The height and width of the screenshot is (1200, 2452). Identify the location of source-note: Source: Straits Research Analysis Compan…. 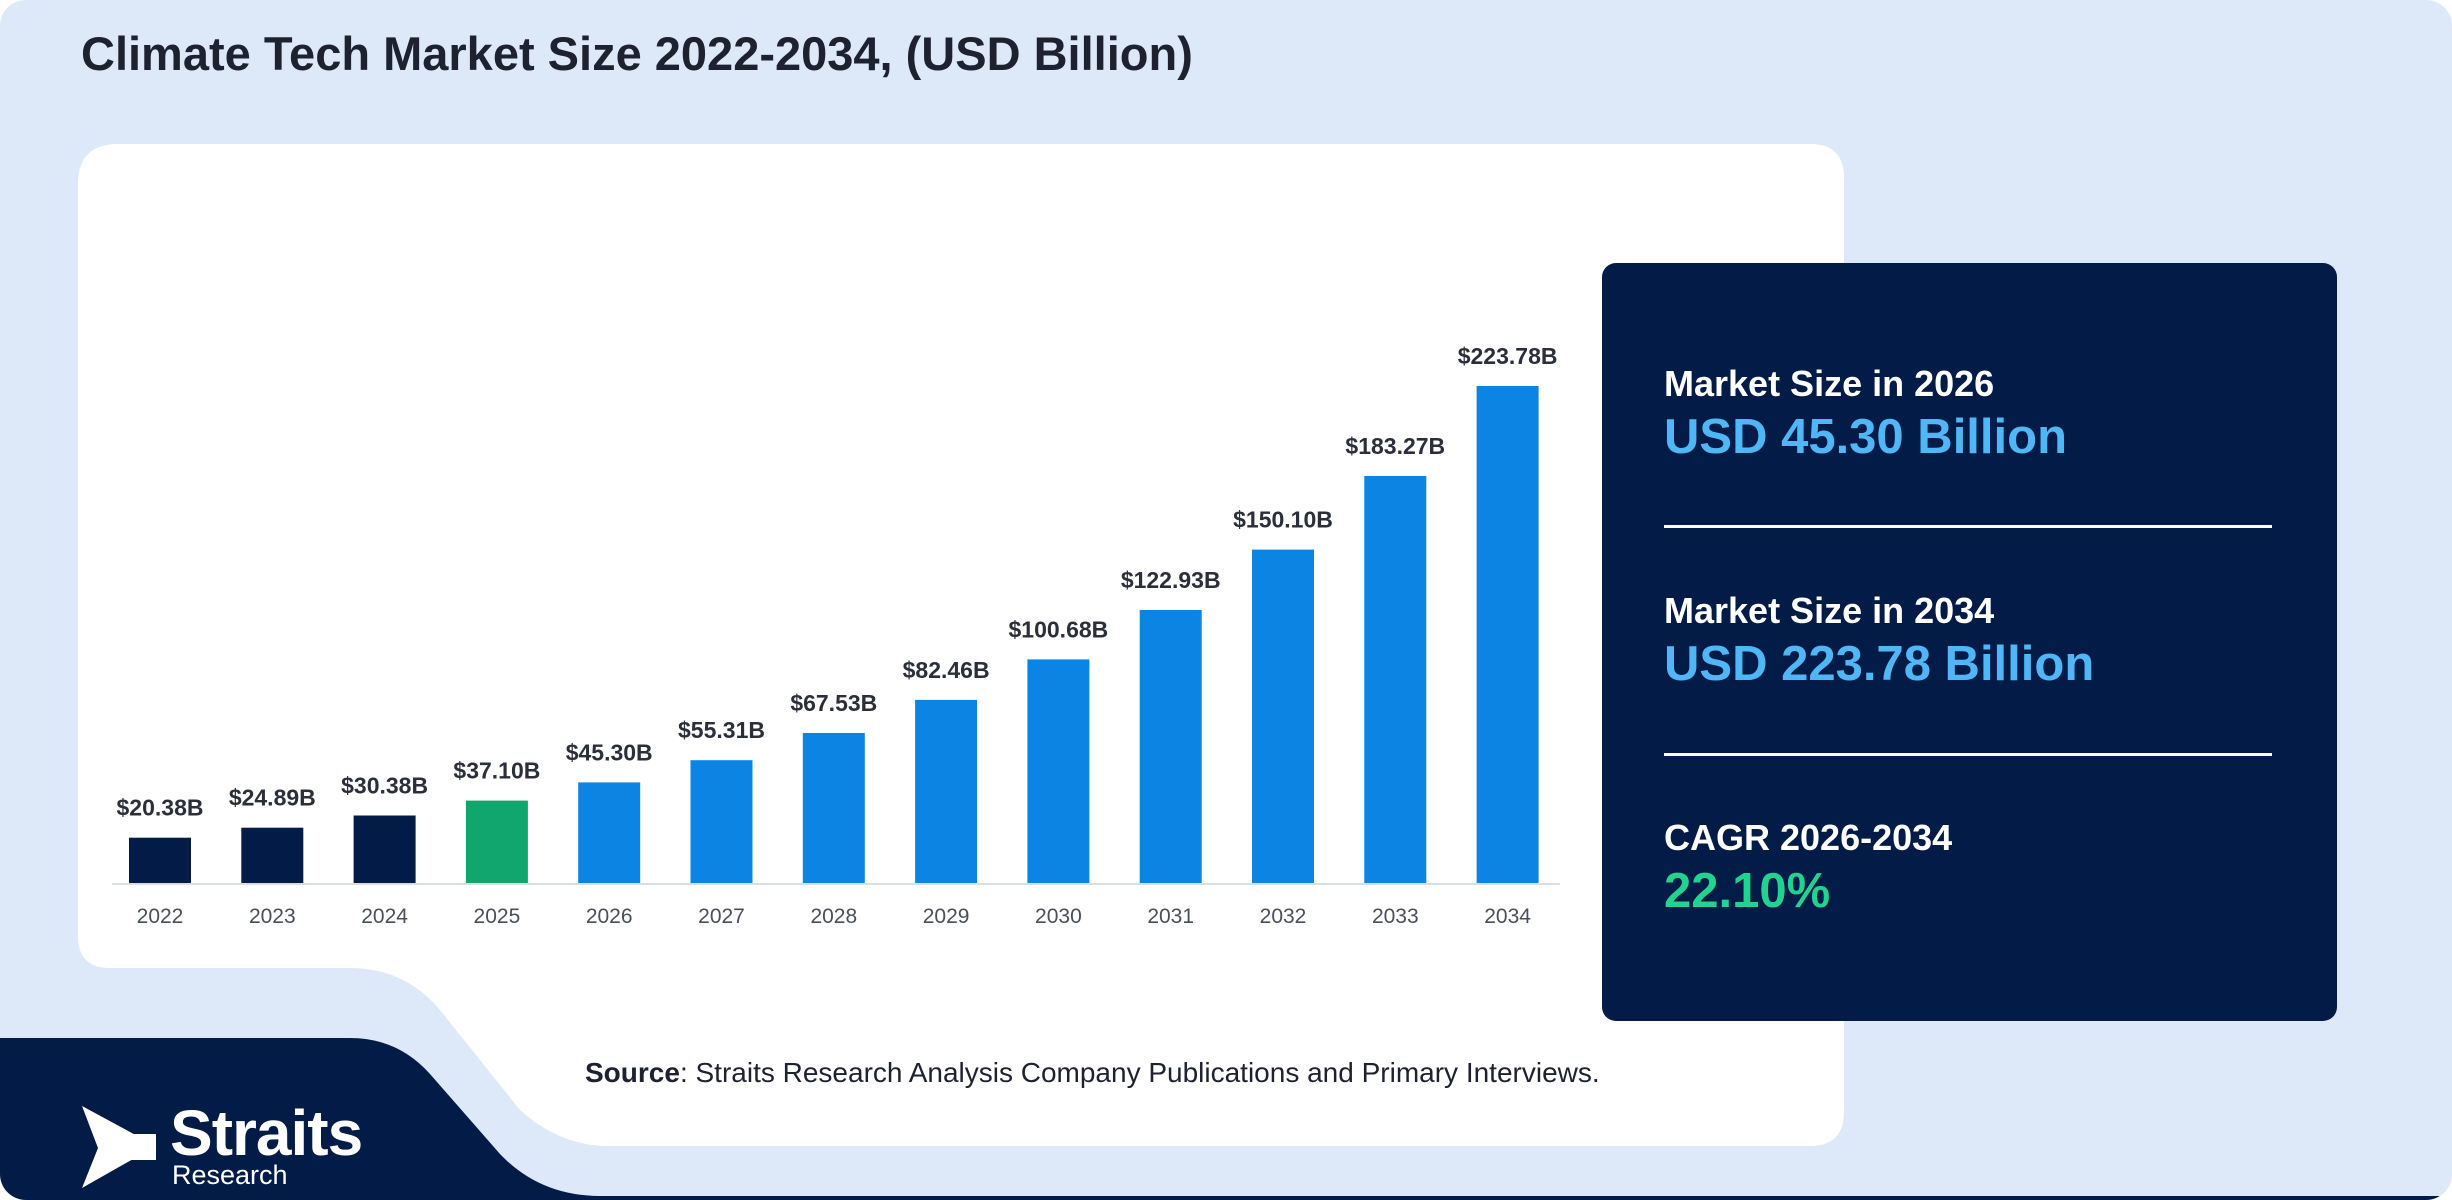
(1092, 1073).